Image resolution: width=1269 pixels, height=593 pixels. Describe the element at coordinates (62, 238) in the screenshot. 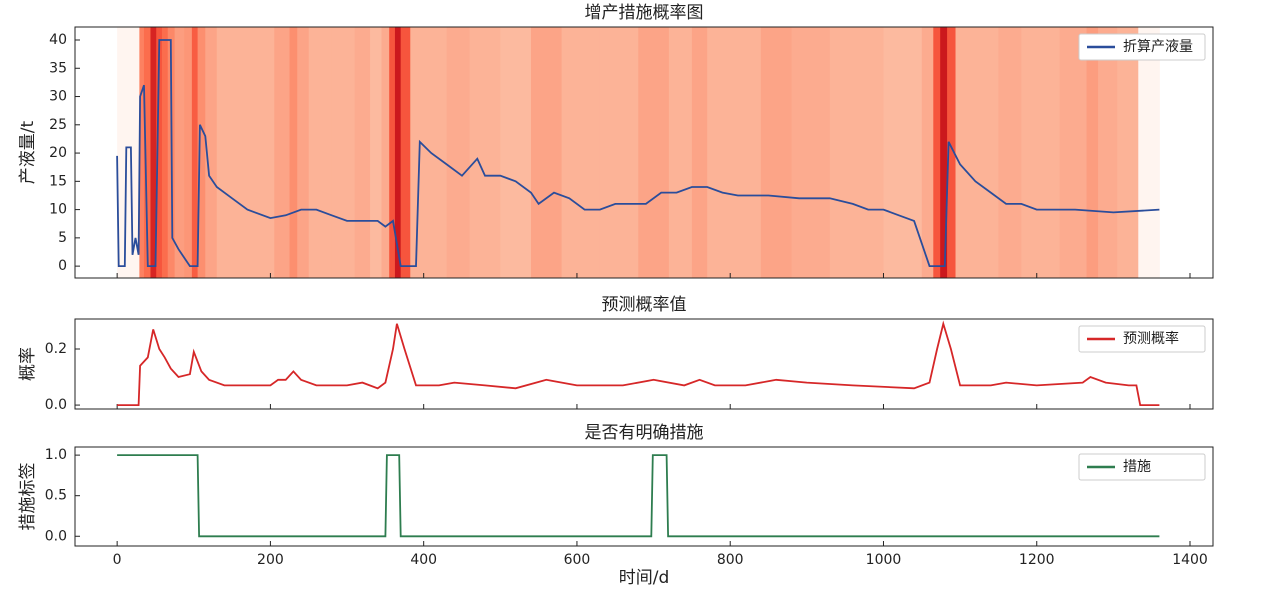

I see `y-tick-label: 5` at that location.